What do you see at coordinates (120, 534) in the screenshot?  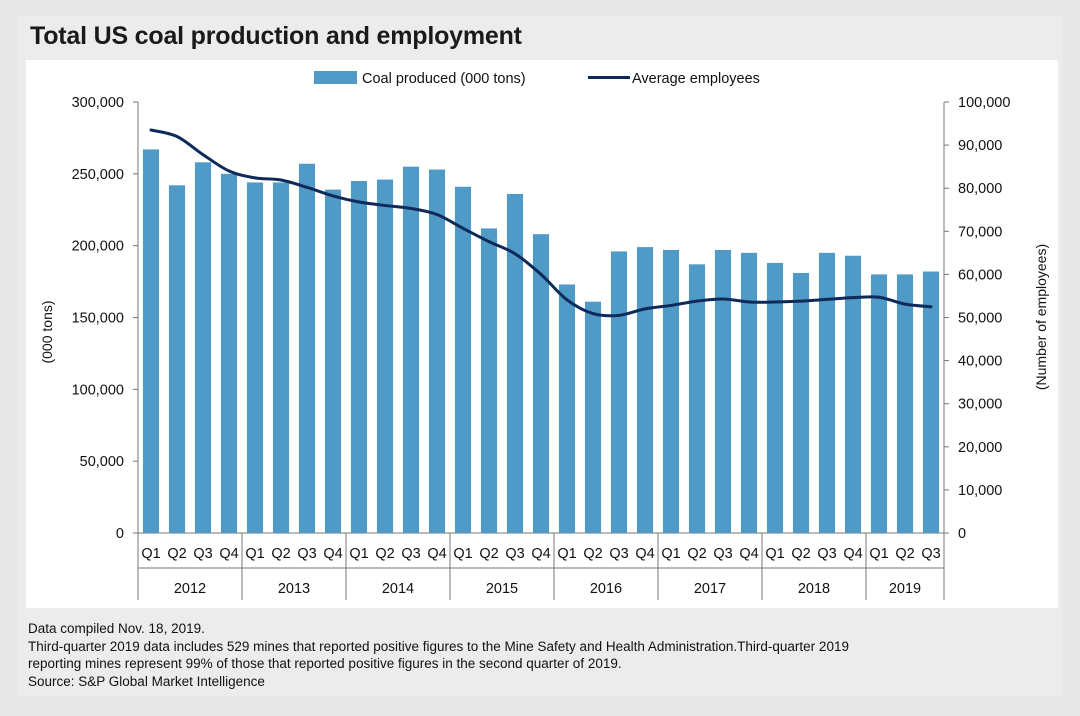 I see `left-tick-label: 0` at bounding box center [120, 534].